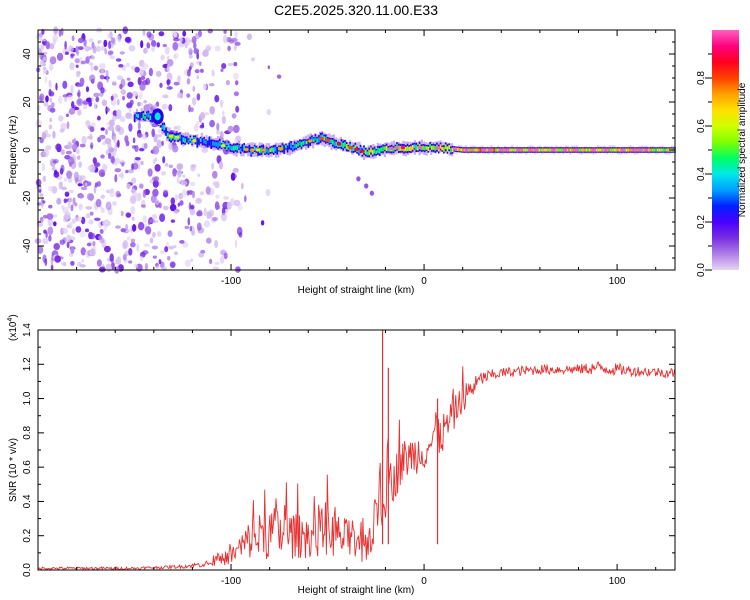 This screenshot has height=600, width=750. I want to click on colorbar-tick-label: 0.6, so click(701, 126).